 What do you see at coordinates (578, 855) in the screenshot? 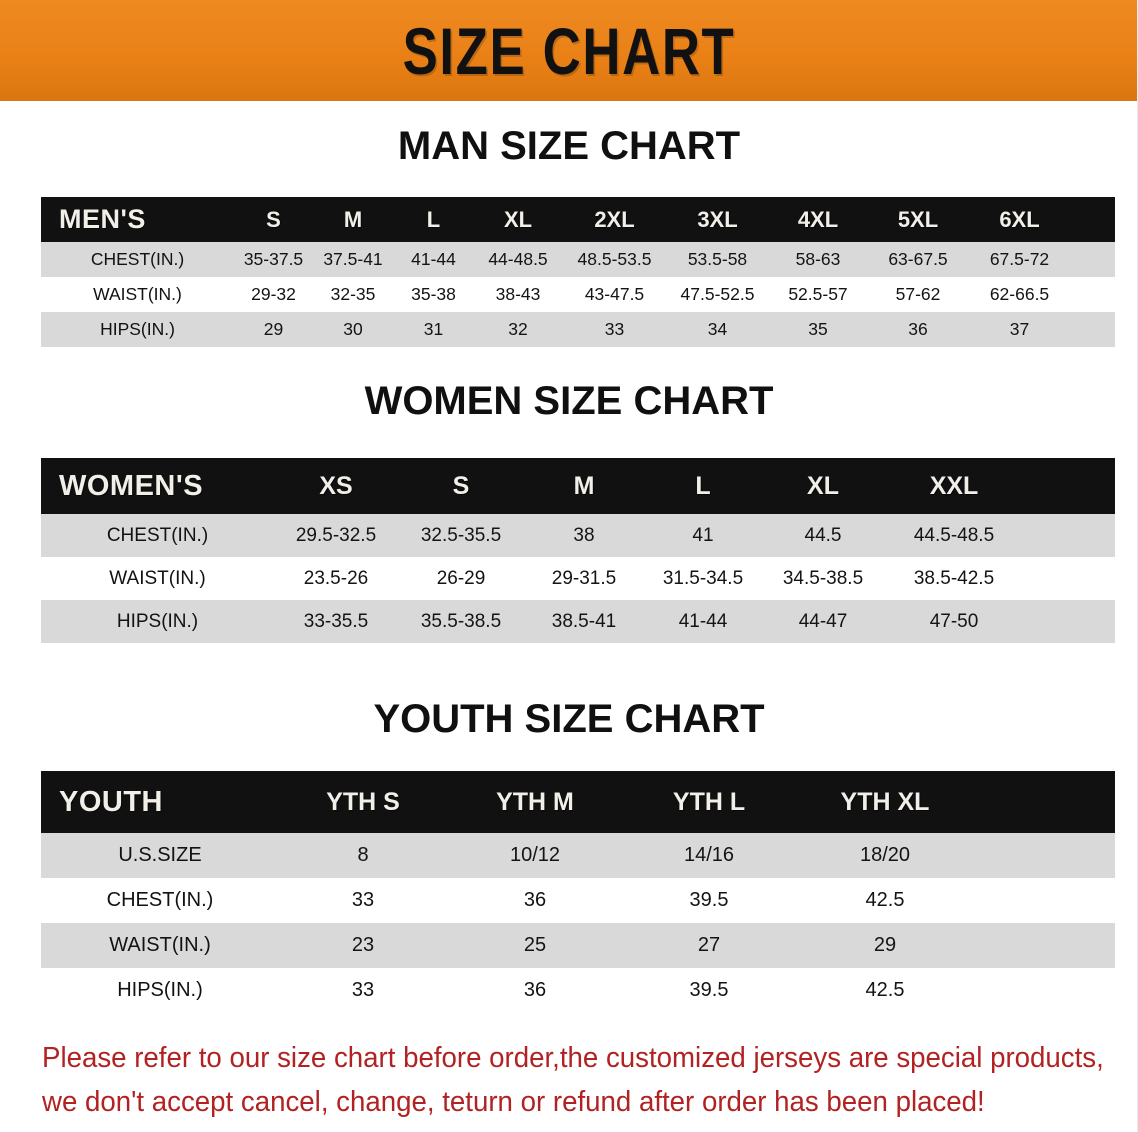
I see `table-row: U.S.SIZE 8 10/12 14/16 18/20` at bounding box center [578, 855].